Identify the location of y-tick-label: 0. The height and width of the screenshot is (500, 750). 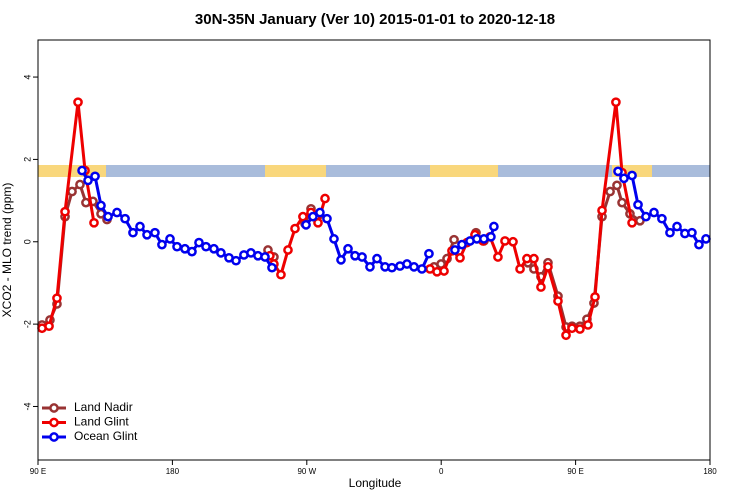
(27, 241).